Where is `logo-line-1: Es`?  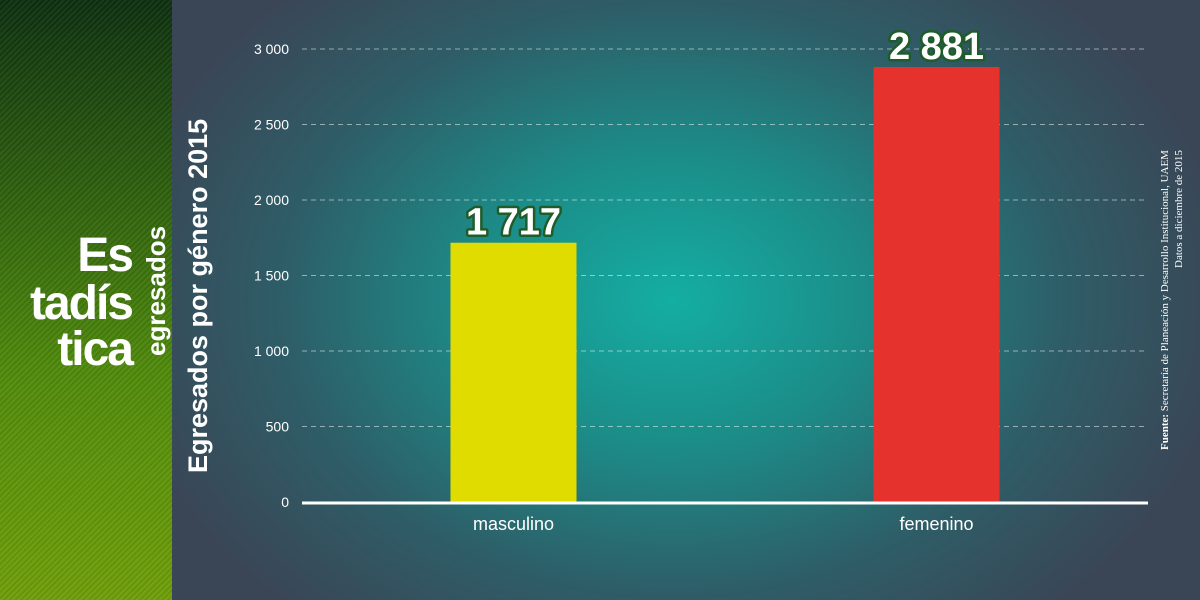
logo-line-1: Es is located at coordinates (105, 255).